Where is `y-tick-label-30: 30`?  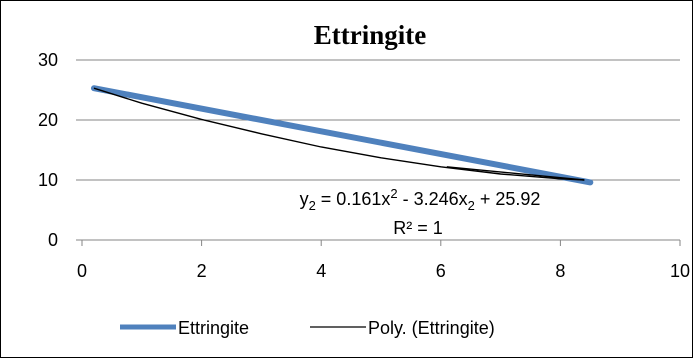 y-tick-label-30: 30 is located at coordinates (48, 60).